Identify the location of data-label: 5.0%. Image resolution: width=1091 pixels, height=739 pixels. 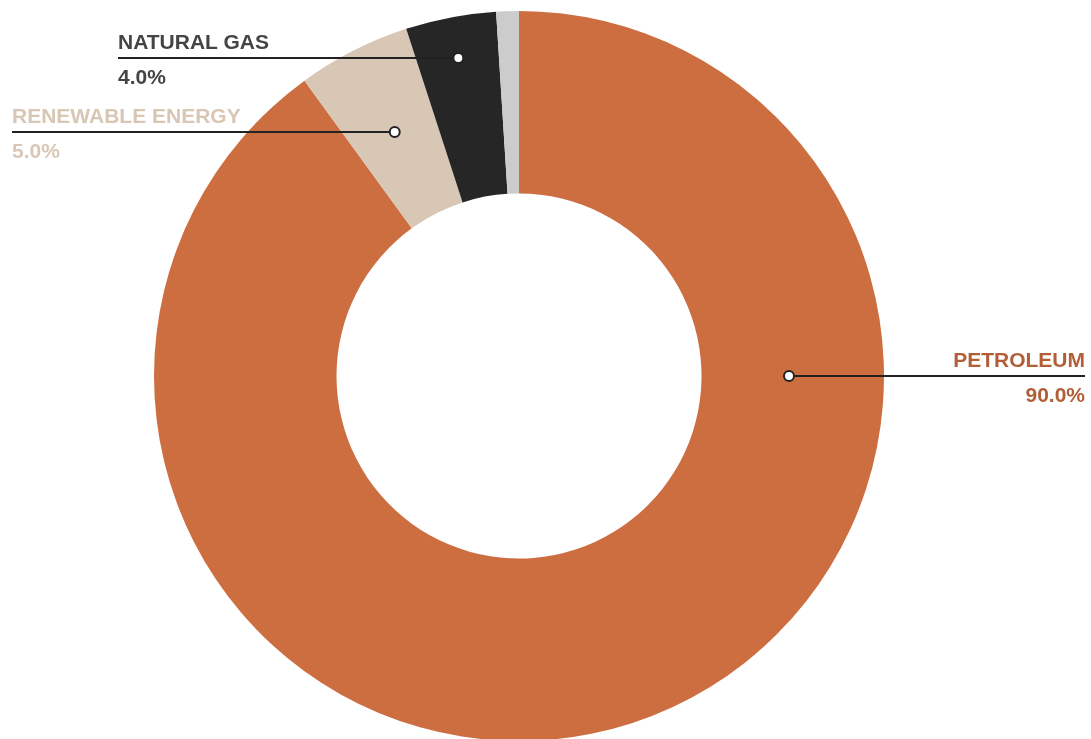
(36, 151).